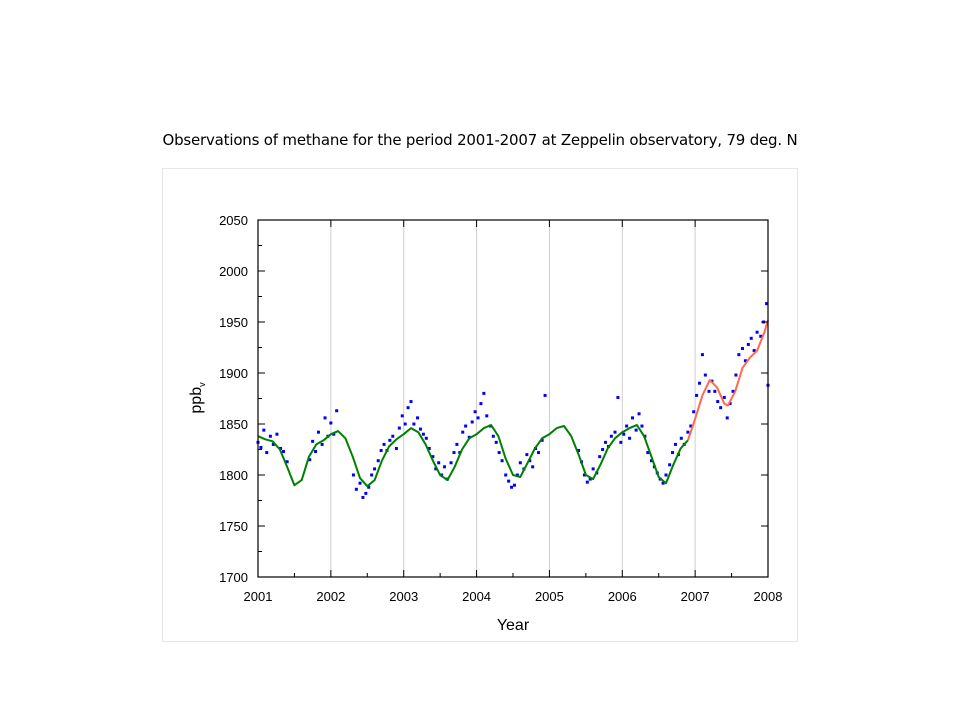 The width and height of the screenshot is (960, 720). I want to click on y-axis-label-main: ppb, so click(196, 400).